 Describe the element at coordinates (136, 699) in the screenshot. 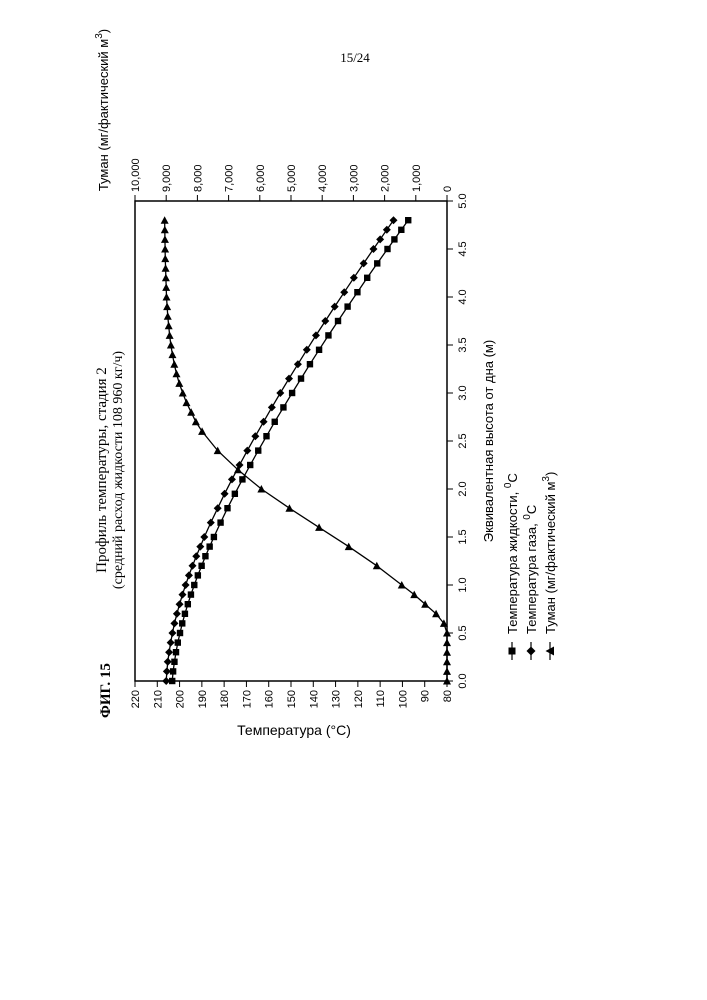

I see `y-tick-label: 220` at that location.